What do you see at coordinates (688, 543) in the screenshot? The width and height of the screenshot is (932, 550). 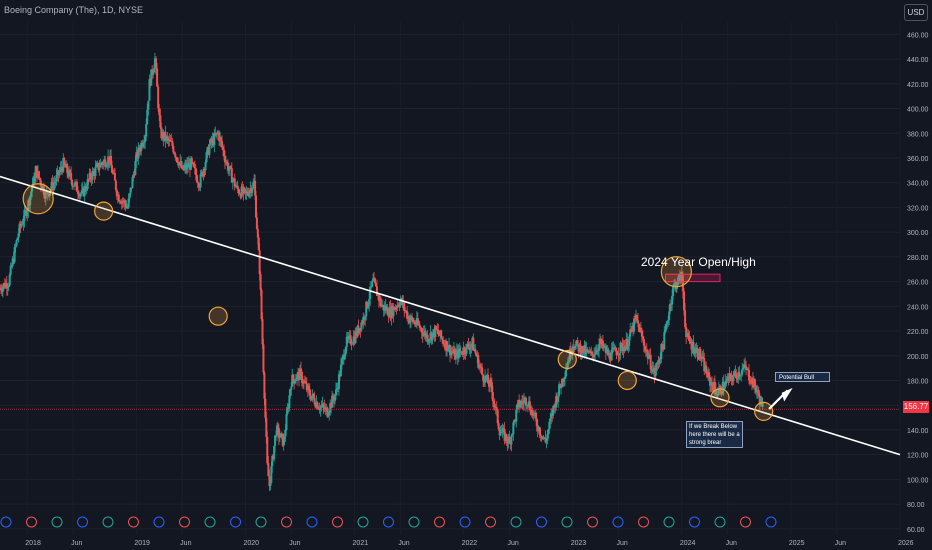 I see `x-tick-label: 2024` at bounding box center [688, 543].